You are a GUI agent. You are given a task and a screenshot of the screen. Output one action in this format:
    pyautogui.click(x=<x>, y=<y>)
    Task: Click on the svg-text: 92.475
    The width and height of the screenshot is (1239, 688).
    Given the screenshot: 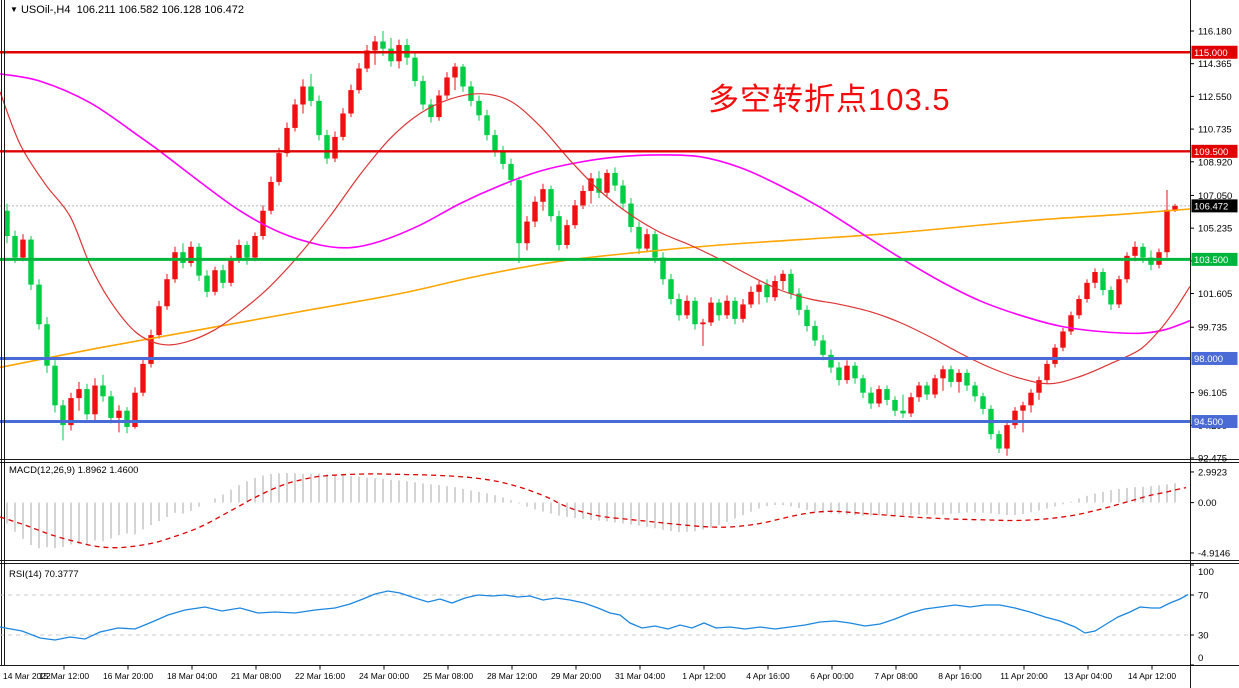 What is the action you would take?
    pyautogui.click(x=1212, y=458)
    